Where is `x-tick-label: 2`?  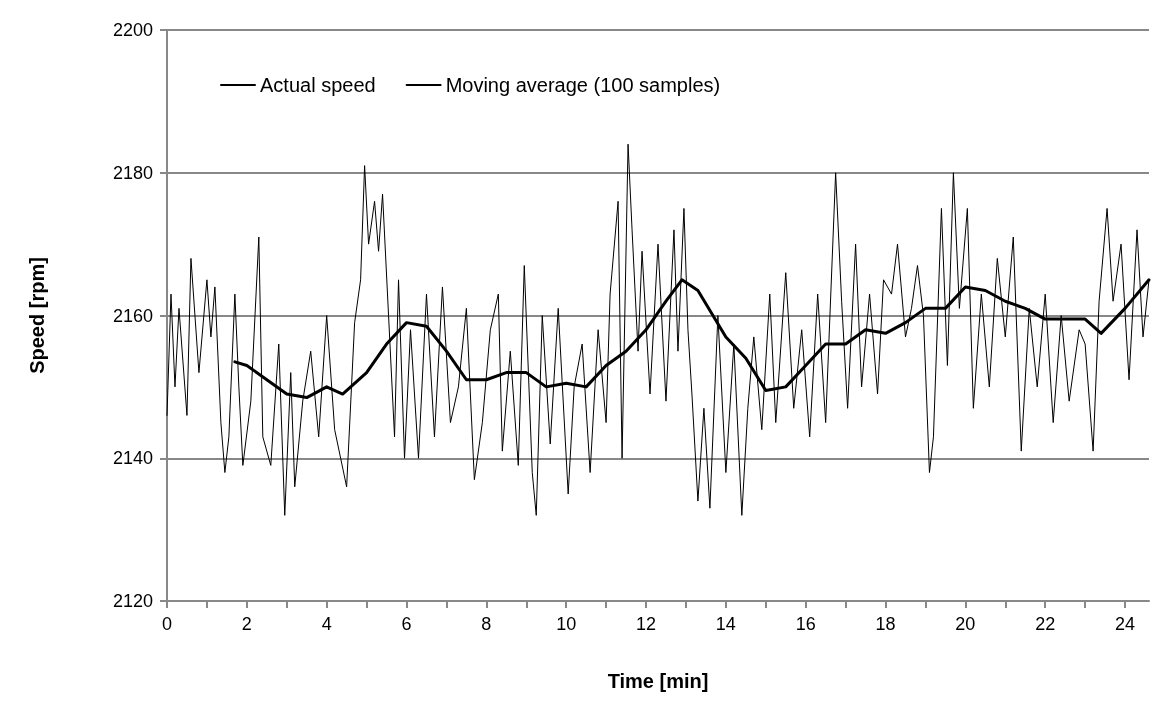 x-tick-label: 2 is located at coordinates (246, 624).